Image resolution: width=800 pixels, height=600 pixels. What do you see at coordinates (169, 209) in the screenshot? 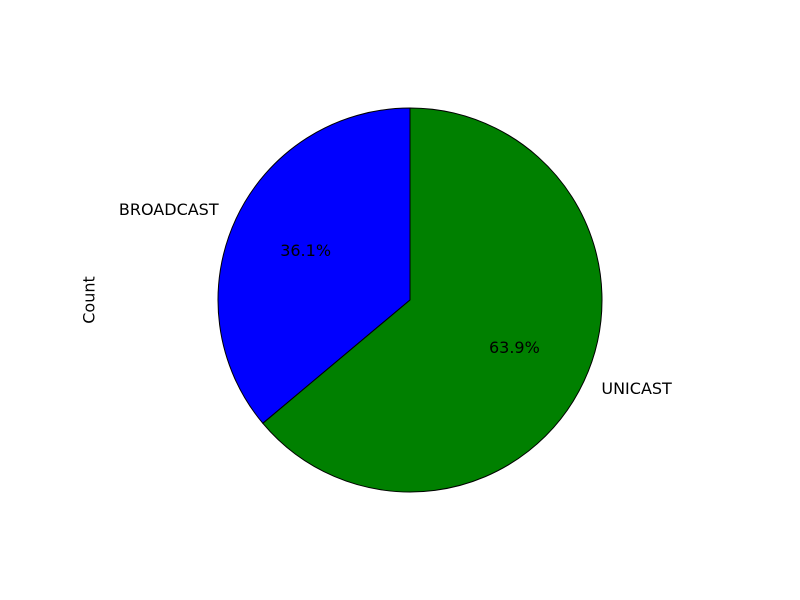
I see `slice-label-broadcast: BROADCAST` at bounding box center [169, 209].